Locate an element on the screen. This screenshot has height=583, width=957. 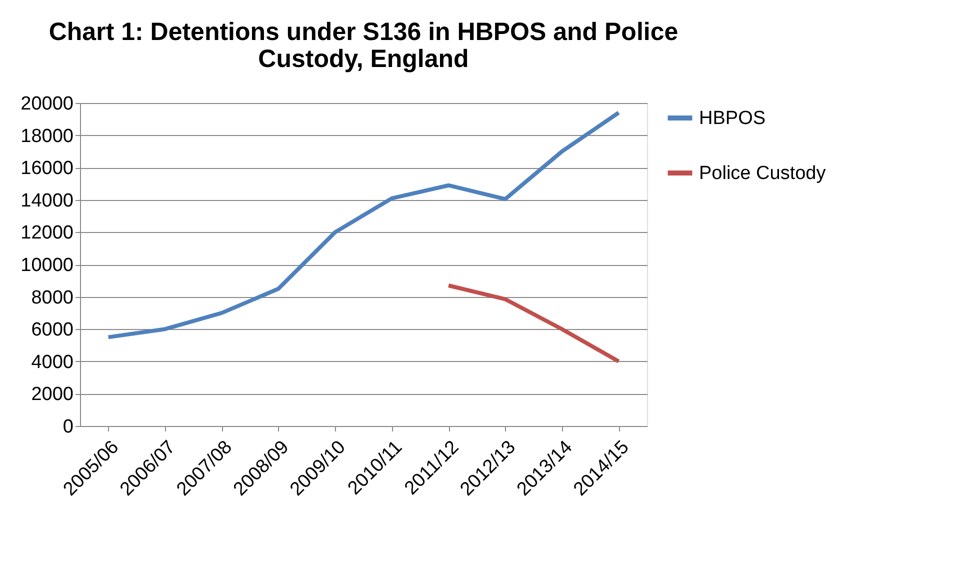
y-tick-label: 10000 is located at coordinates (47, 265).